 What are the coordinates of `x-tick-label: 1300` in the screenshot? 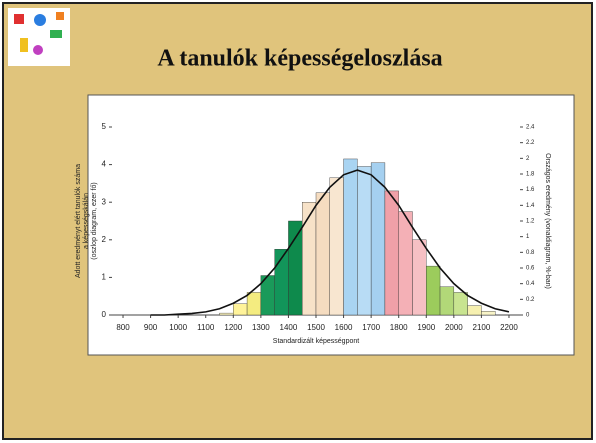 It's located at (261, 327).